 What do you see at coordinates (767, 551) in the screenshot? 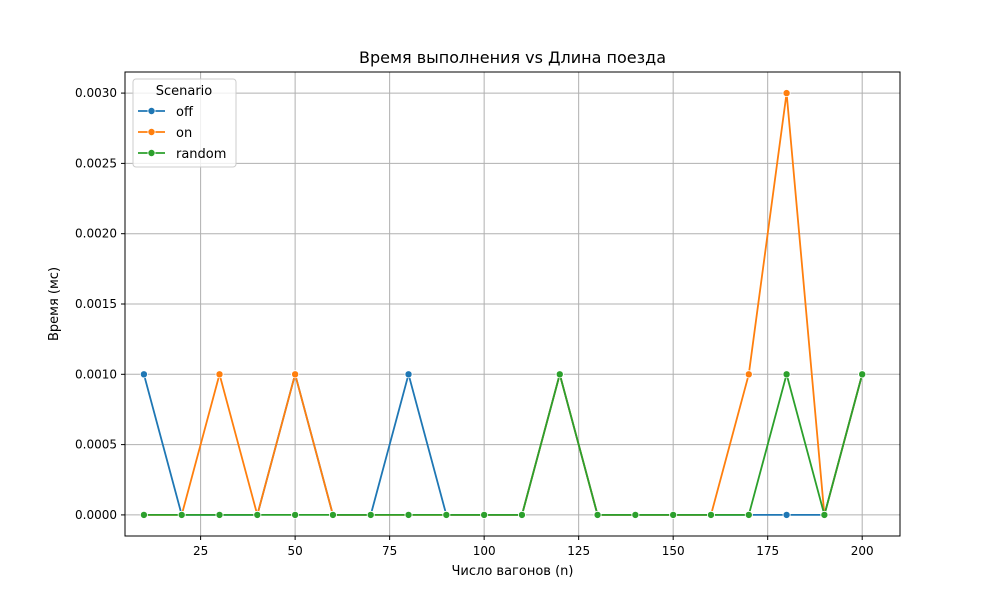
I see `x-tick-label: 175` at bounding box center [767, 551].